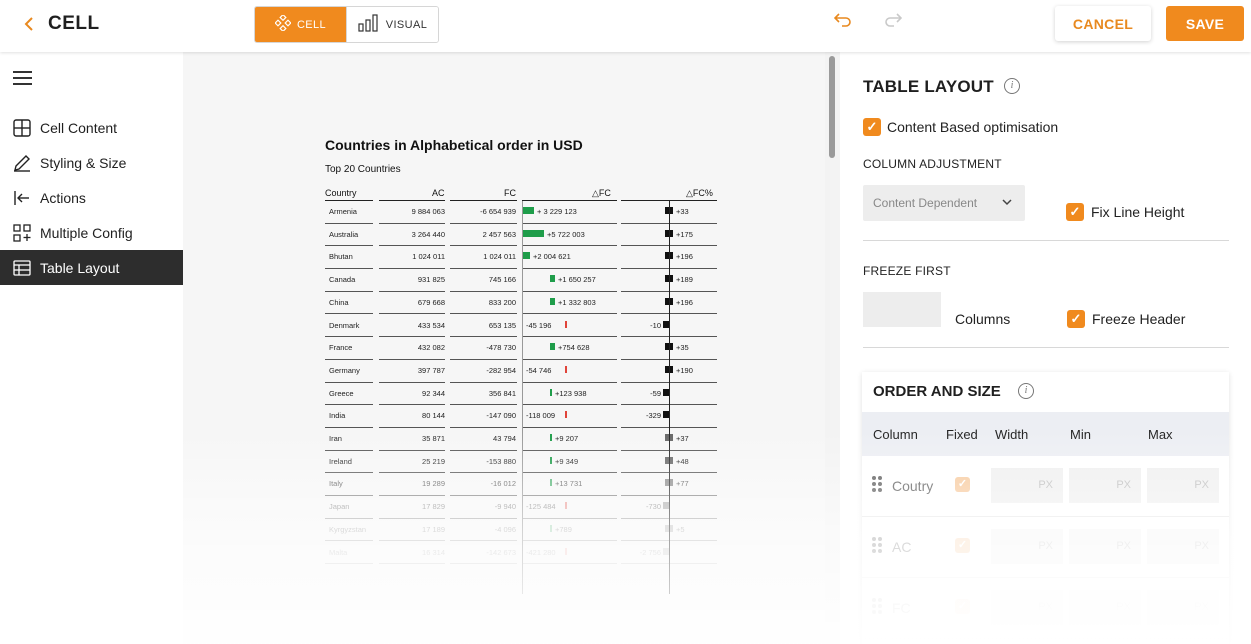 This screenshot has width=1251, height=644. Describe the element at coordinates (501, 552) in the screenshot. I see `cell-fc: -142 673` at that location.